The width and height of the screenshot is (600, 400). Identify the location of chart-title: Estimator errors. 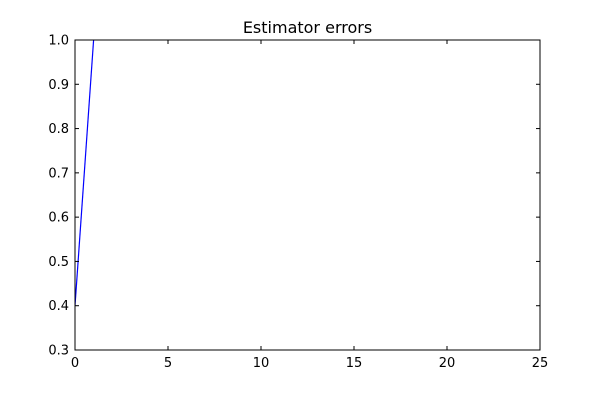
(307, 27).